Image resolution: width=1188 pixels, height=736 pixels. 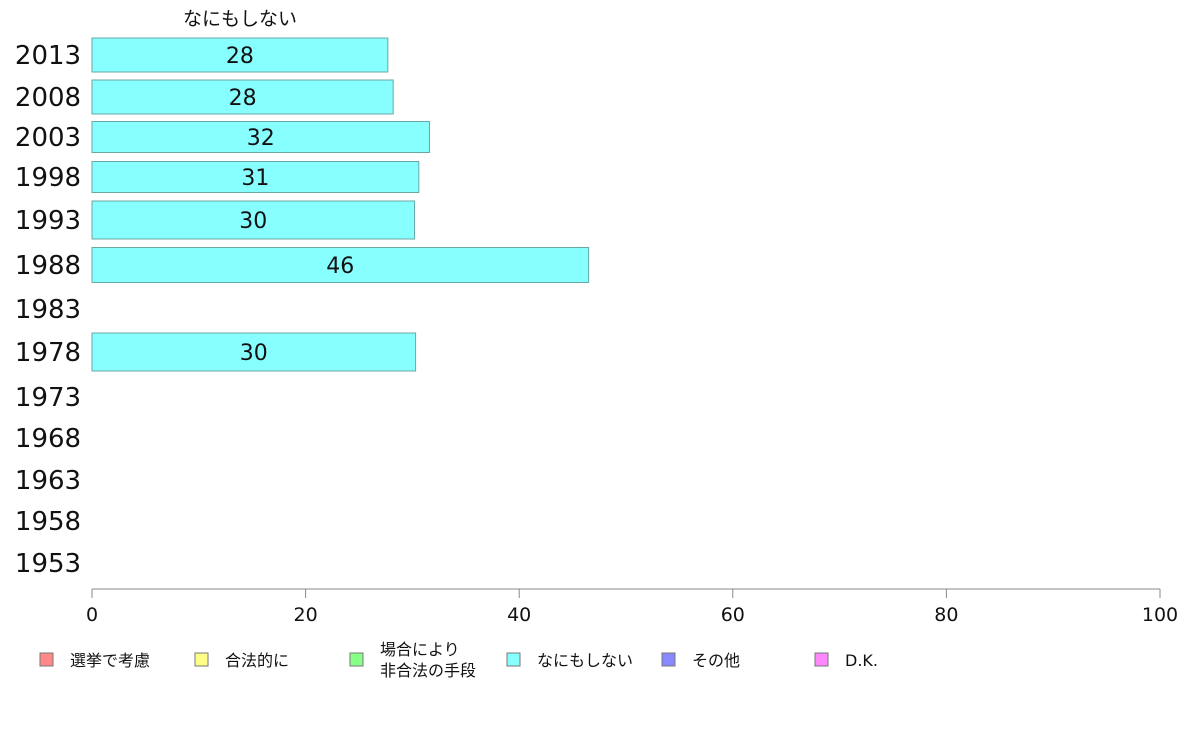 What do you see at coordinates (48, 266) in the screenshot?
I see `category-label-1988: 1988` at bounding box center [48, 266].